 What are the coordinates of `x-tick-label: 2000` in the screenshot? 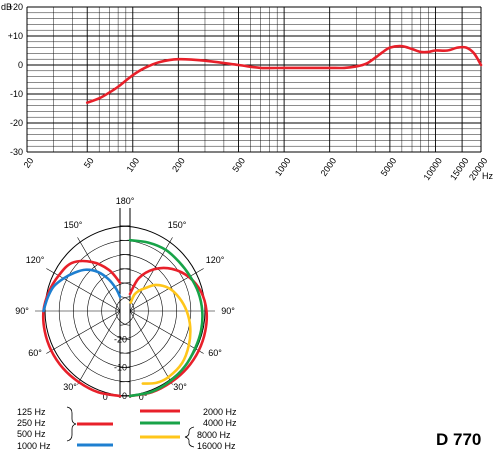 It's located at (329, 167).